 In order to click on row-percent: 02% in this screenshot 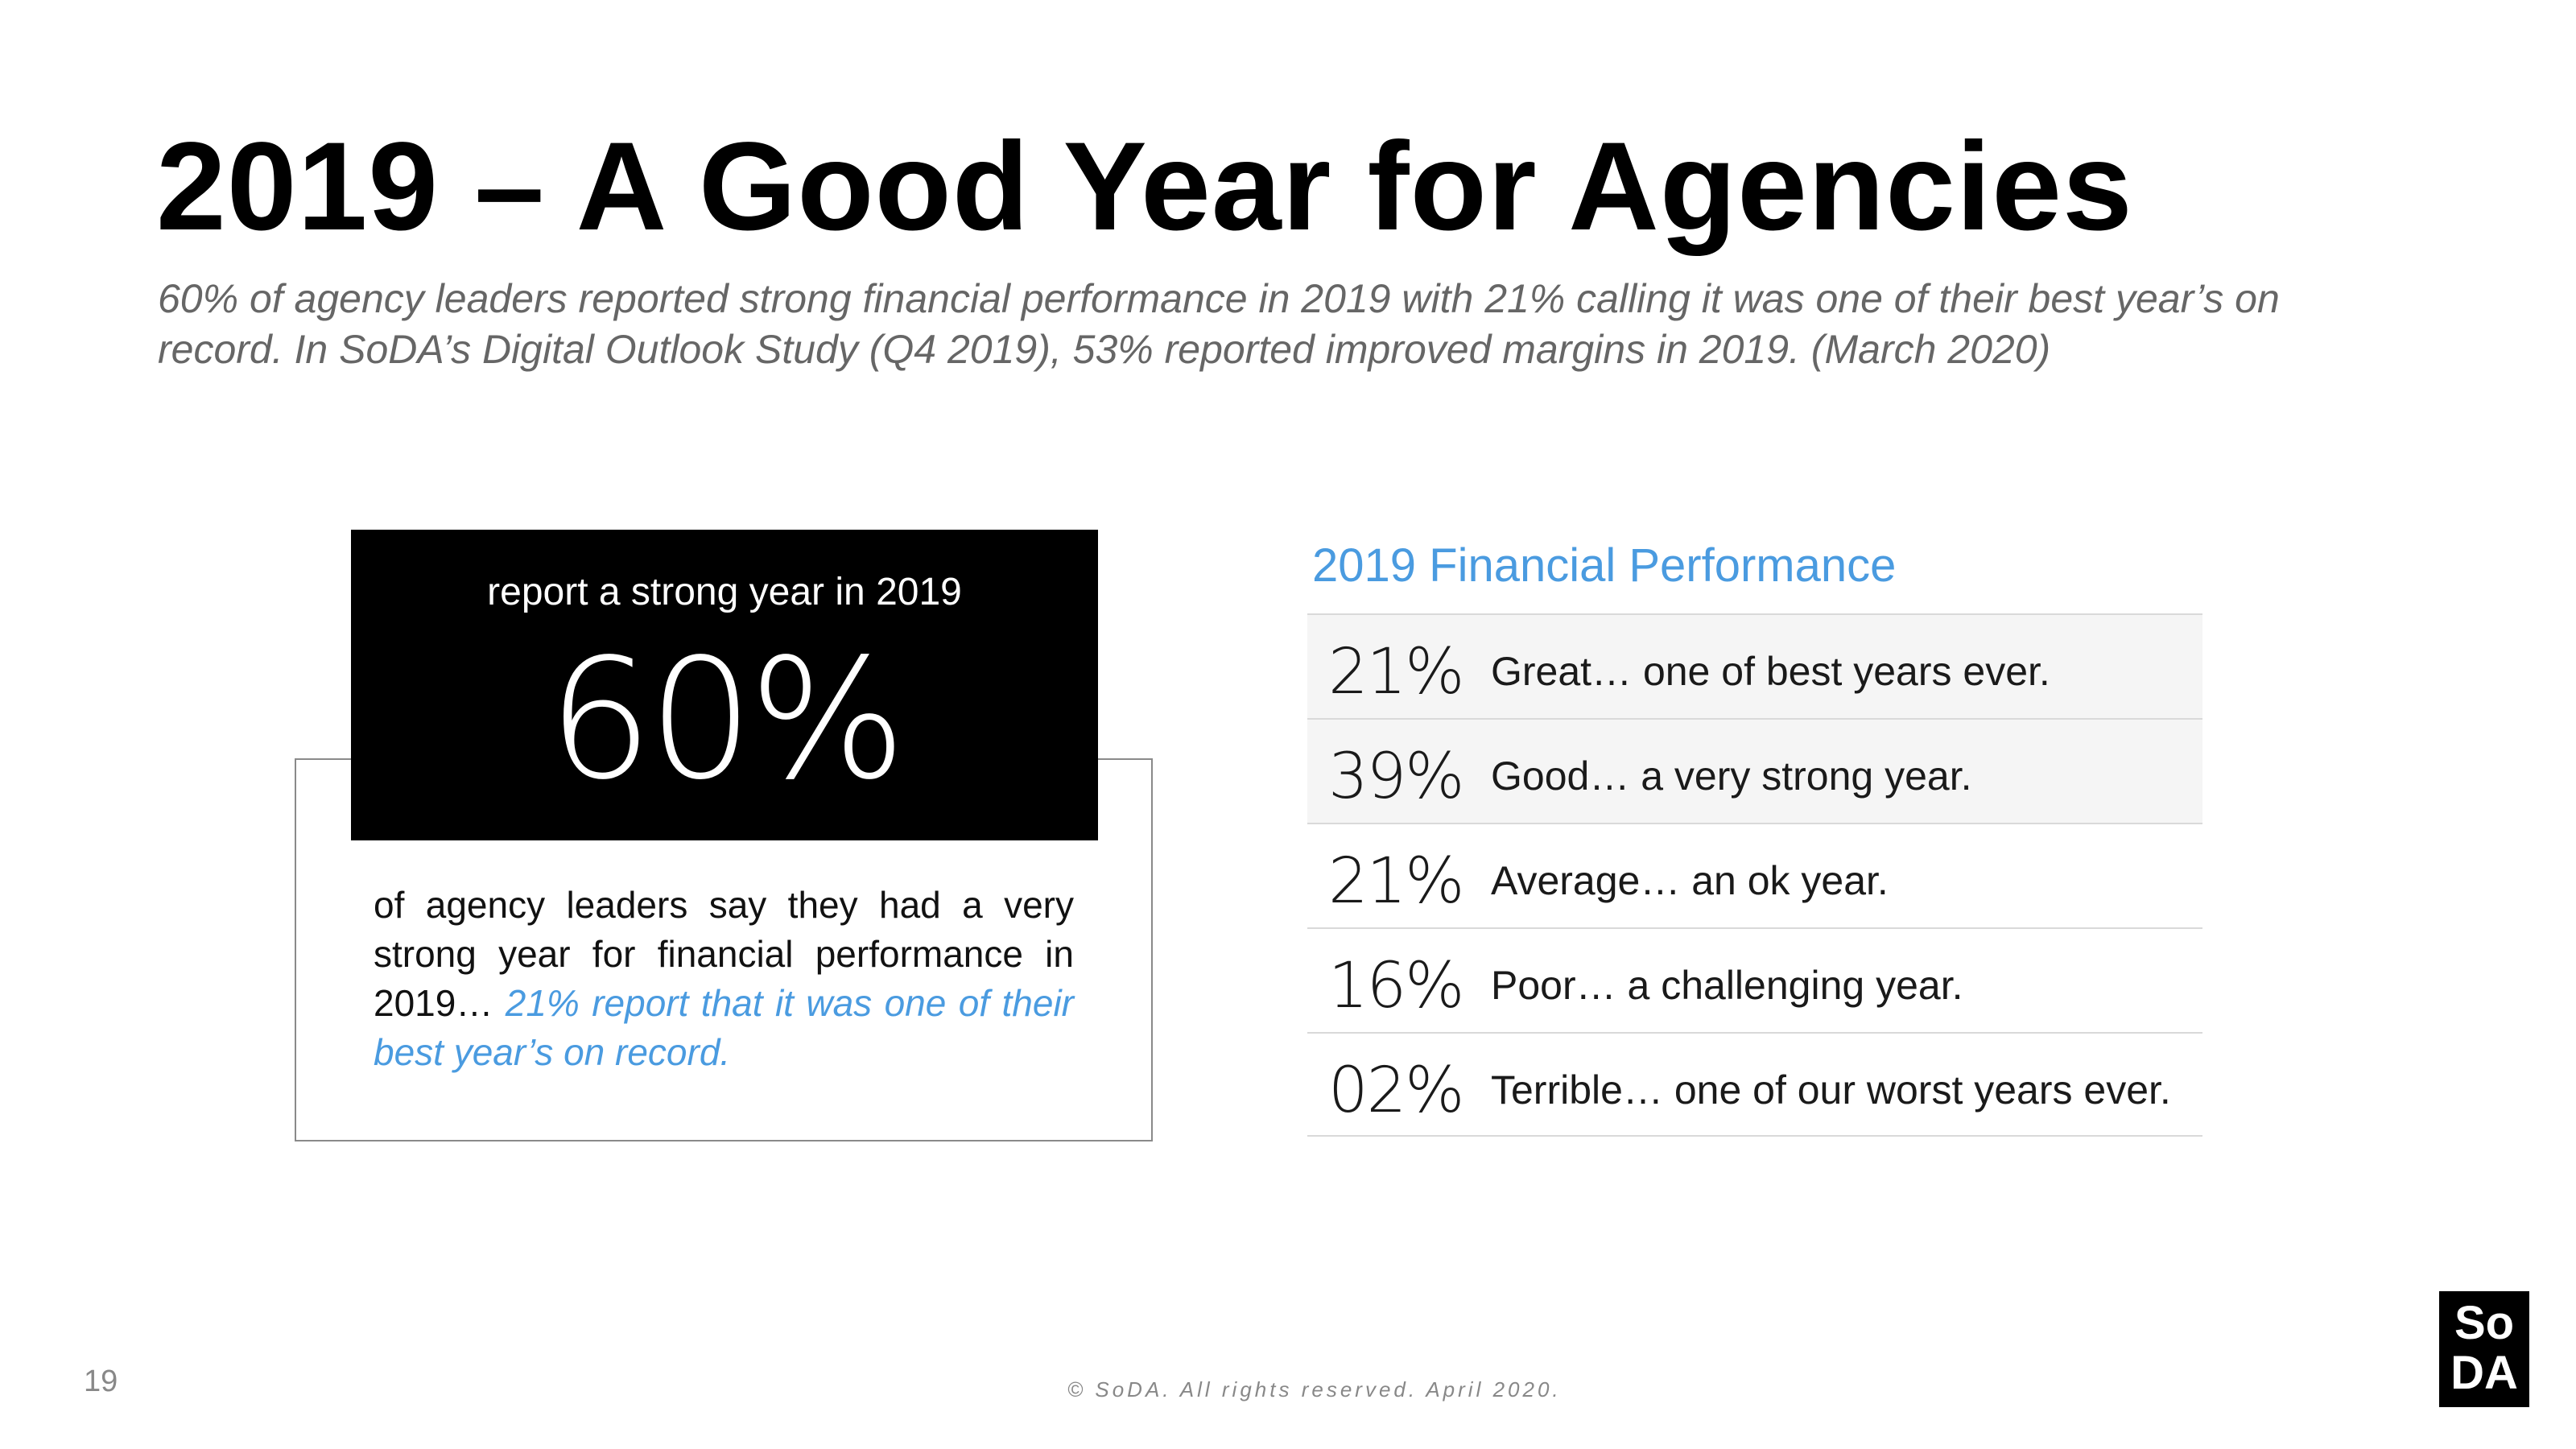, I will do `click(1396, 1091)`.